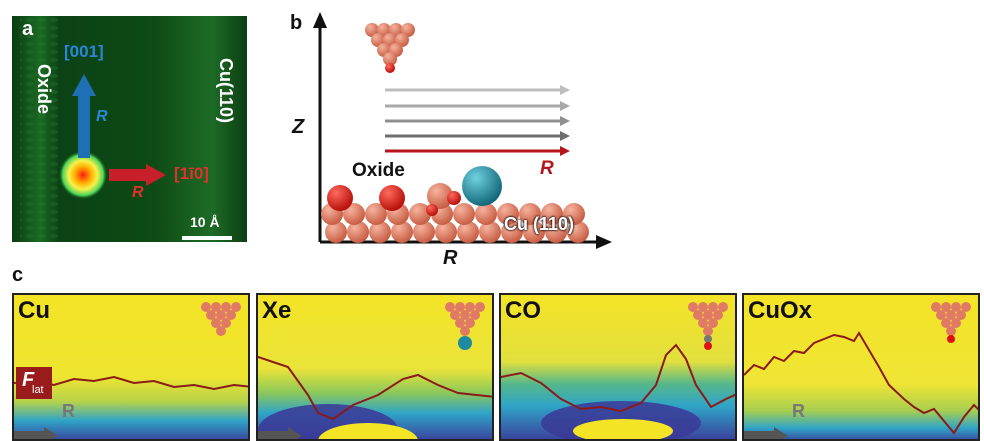 The height and width of the screenshot is (441, 984). Describe the element at coordinates (951, 322) in the screenshot. I see `tip-oxygen-icon` at that location.